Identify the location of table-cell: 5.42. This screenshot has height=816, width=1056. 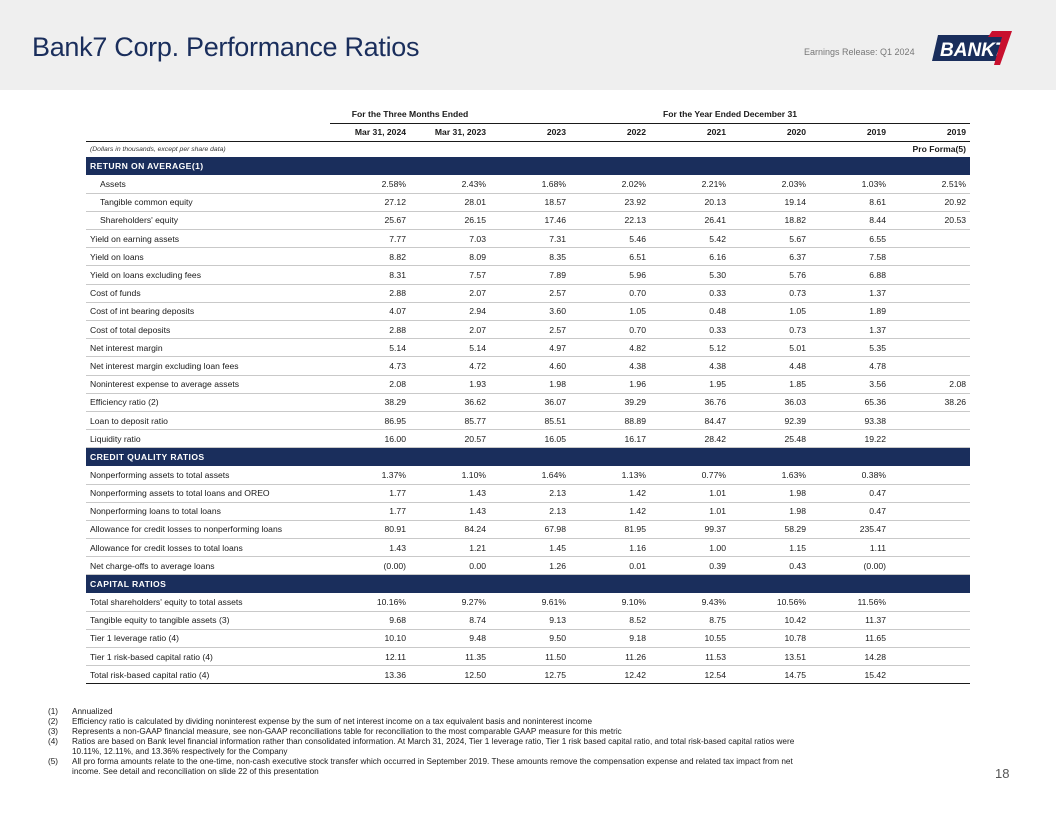
(690, 239).